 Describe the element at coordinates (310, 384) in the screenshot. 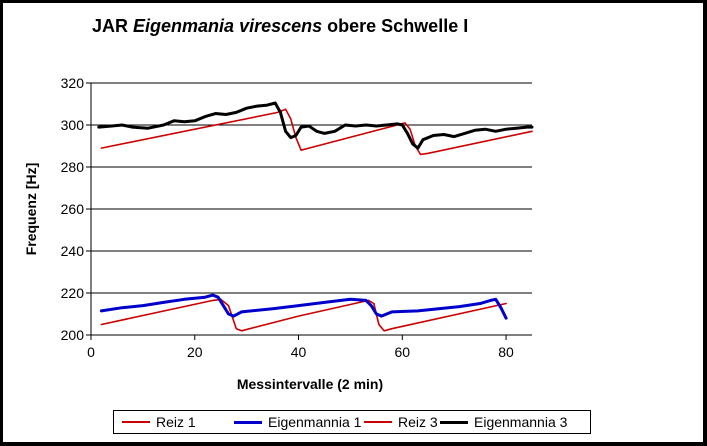

I see `x-axis-title: Messintervalle (2 min)` at that location.